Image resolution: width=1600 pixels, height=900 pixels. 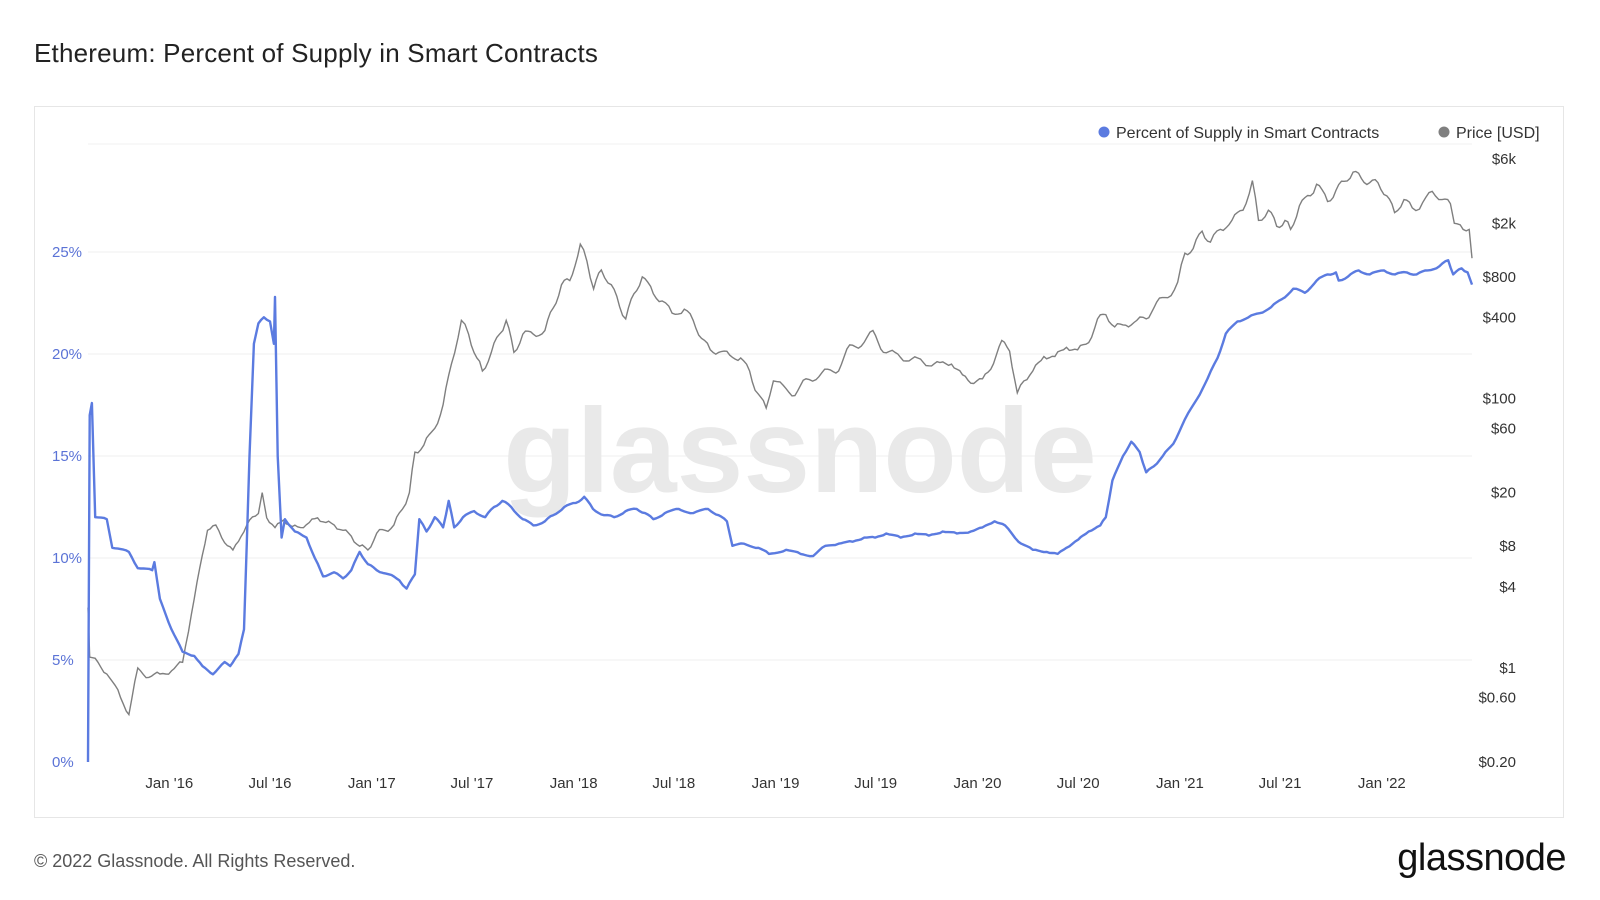 I want to click on left-tick-label: 20%, so click(x=67, y=354).